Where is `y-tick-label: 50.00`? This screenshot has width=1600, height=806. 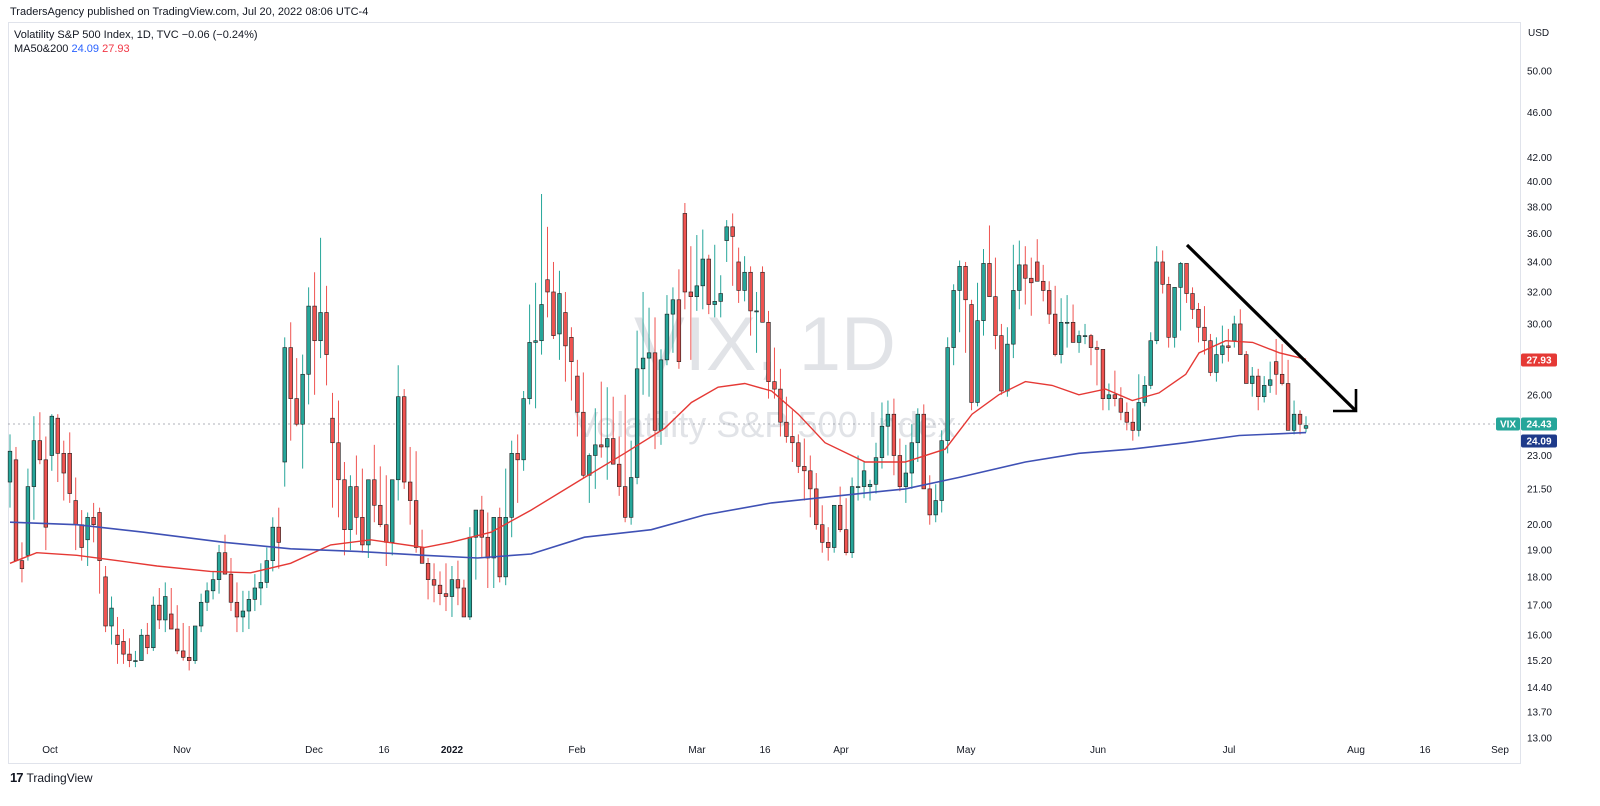
y-tick-label: 50.00 is located at coordinates (1539, 72).